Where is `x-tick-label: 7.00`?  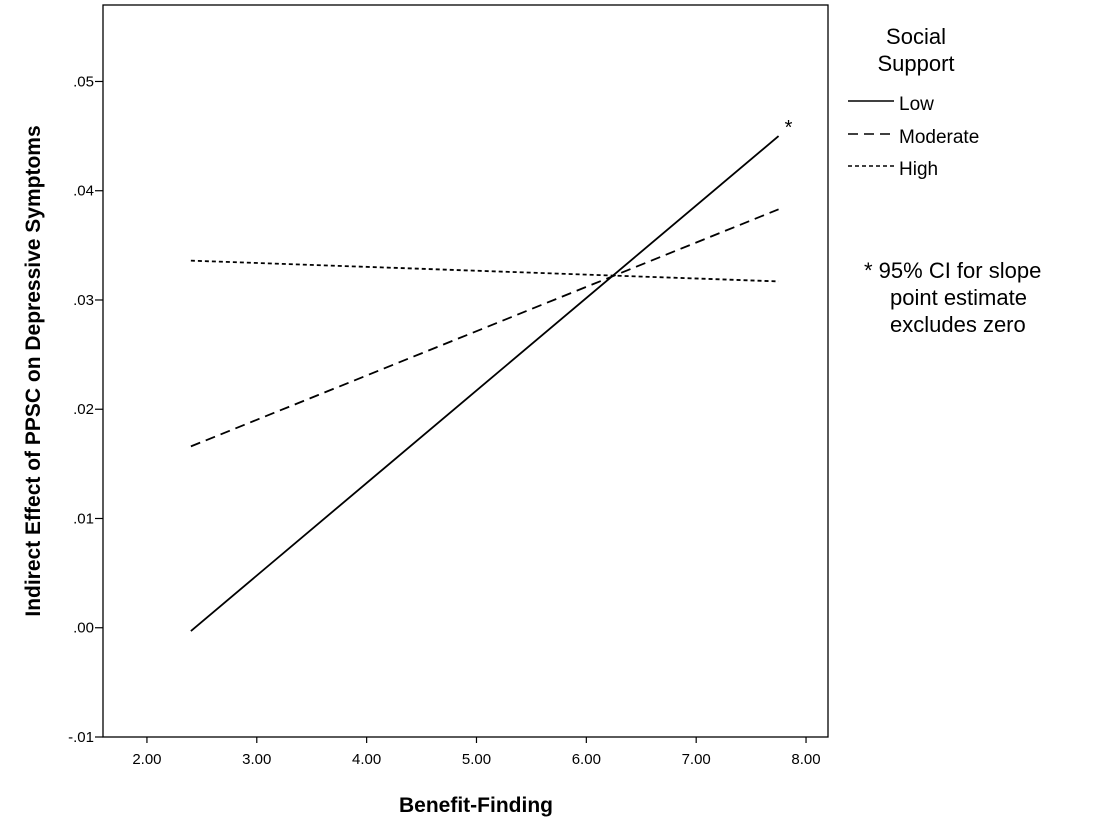 x-tick-label: 7.00 is located at coordinates (696, 759).